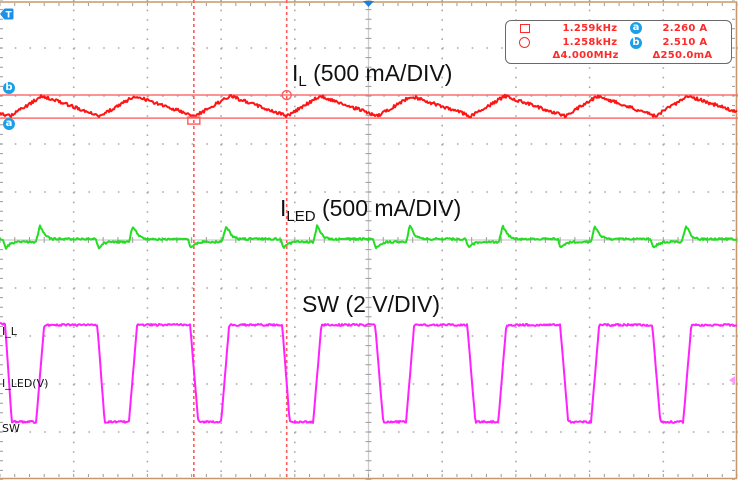 Image resolution: width=738 pixels, height=480 pixels. Describe the element at coordinates (371, 304) in the screenshot. I see `trace-title-sw: SW (2 V/DIV)` at that location.